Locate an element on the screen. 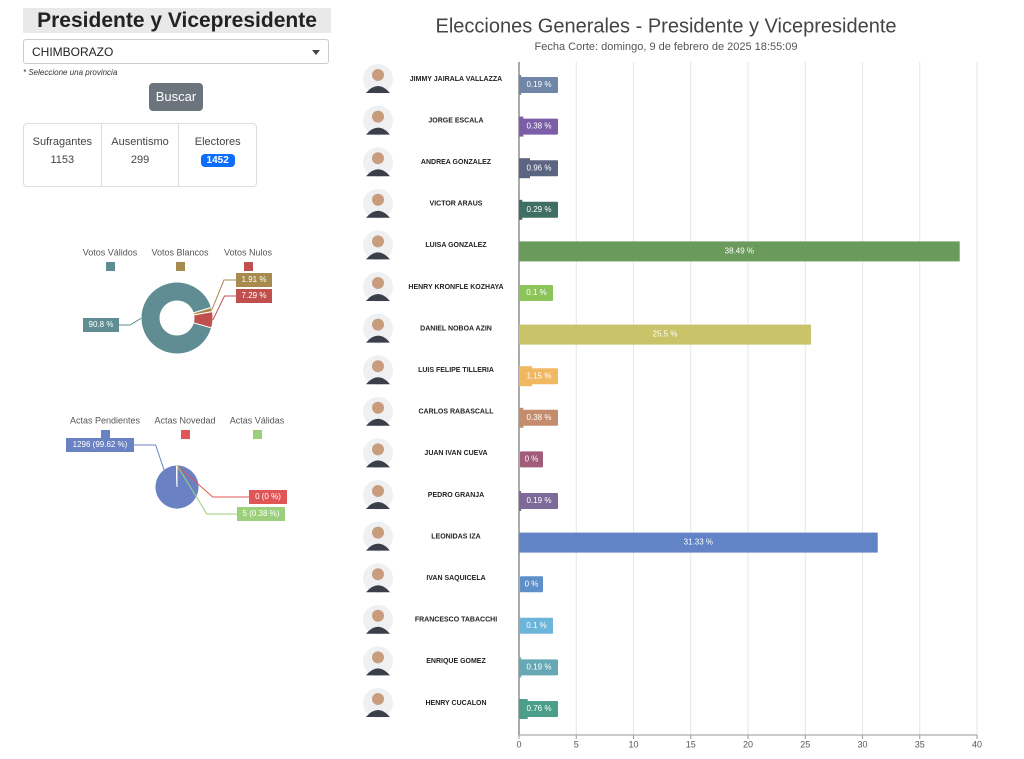 The image size is (1024, 759). stat-cell: Ausentismo 299 is located at coordinates (141, 155).